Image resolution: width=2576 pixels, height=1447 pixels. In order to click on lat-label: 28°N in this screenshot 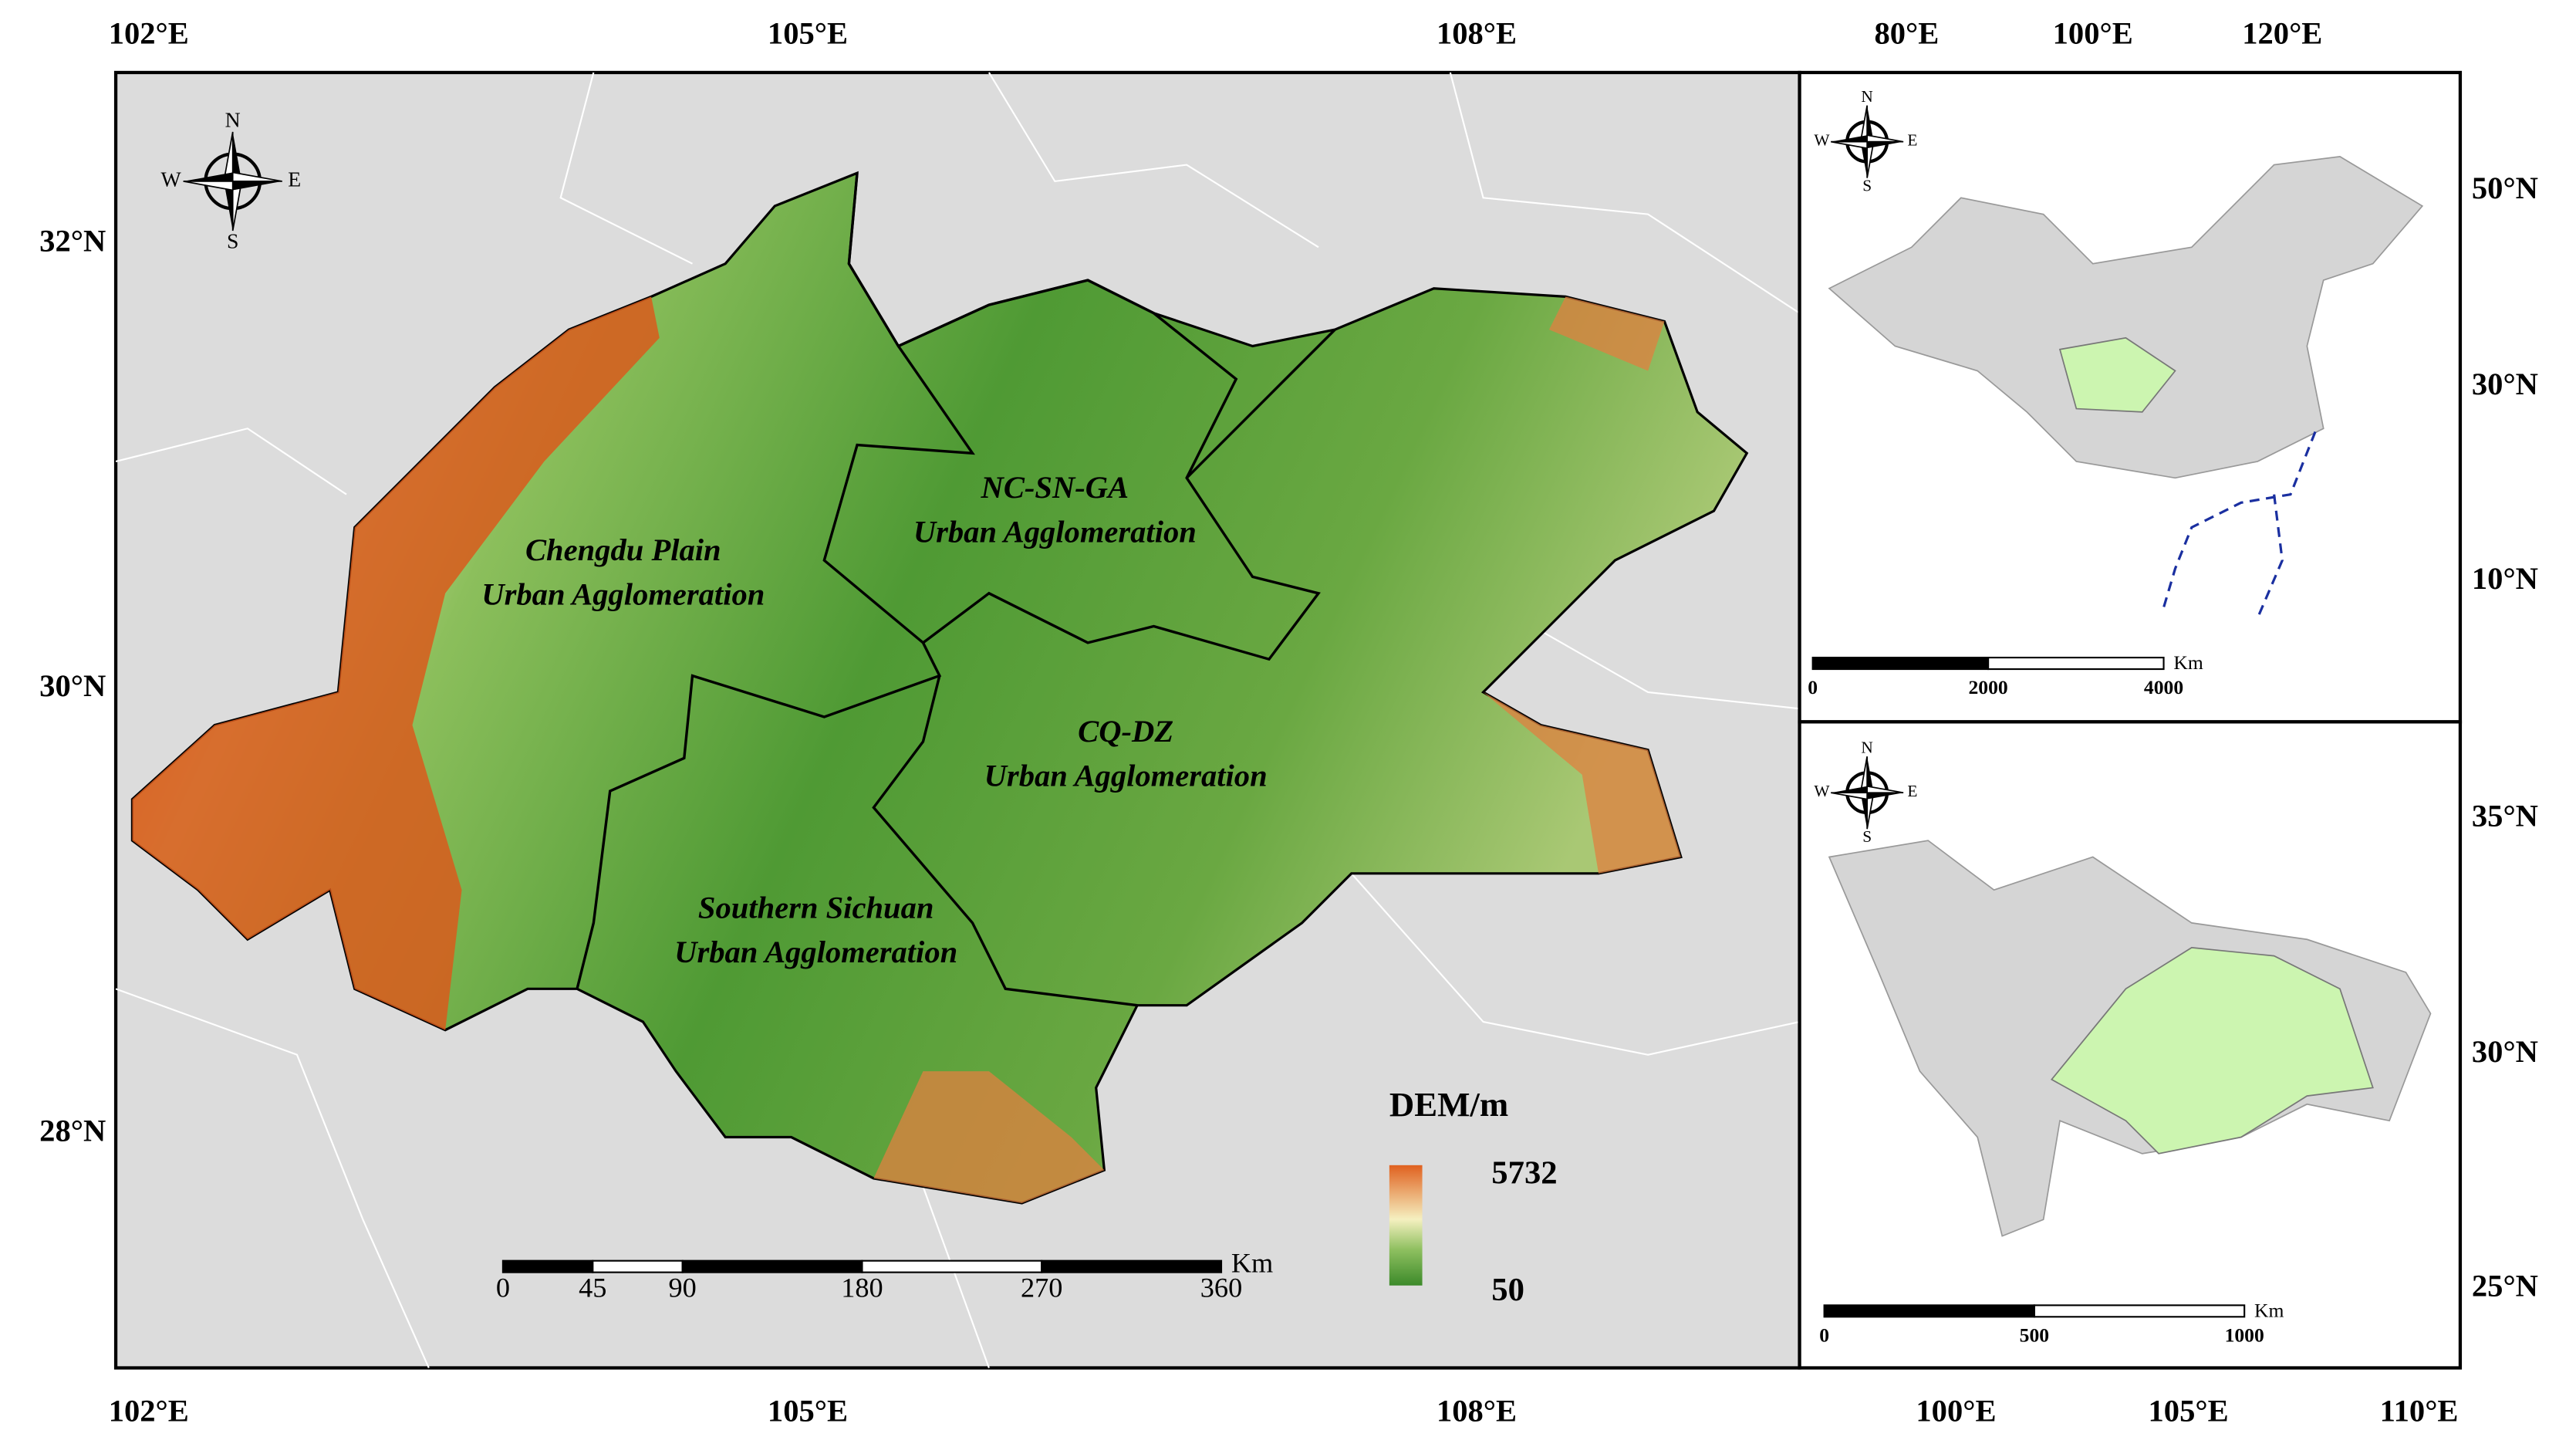, I will do `click(72, 1131)`.